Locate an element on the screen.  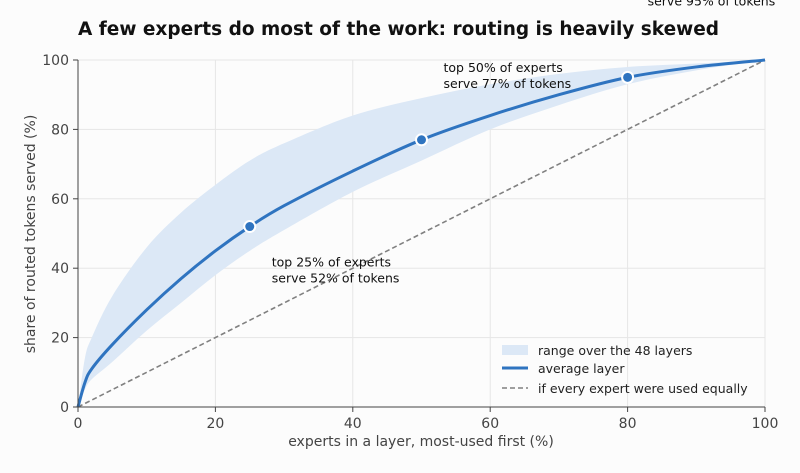
annotation-line-2: serve 77% of tokens is located at coordinates (508, 83).